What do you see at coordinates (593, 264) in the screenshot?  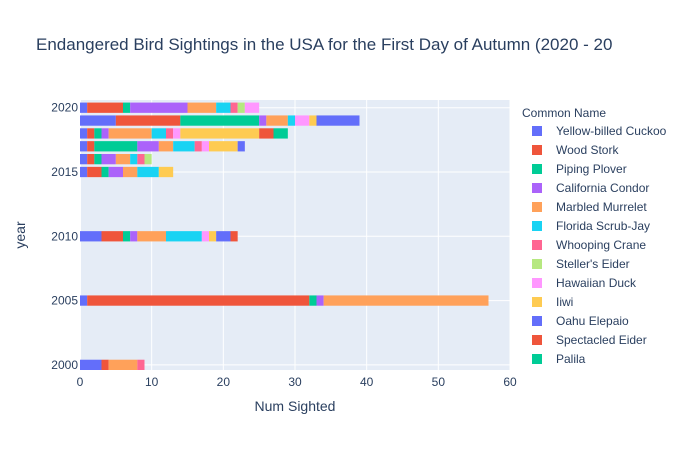 I see `legend-label: Steller's Eider` at bounding box center [593, 264].